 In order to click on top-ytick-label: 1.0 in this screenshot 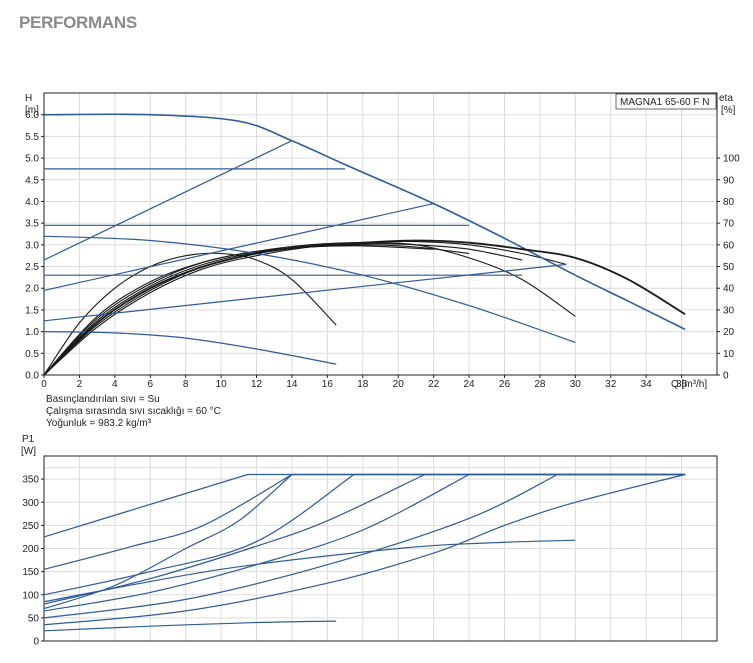, I will do `click(32, 332)`.